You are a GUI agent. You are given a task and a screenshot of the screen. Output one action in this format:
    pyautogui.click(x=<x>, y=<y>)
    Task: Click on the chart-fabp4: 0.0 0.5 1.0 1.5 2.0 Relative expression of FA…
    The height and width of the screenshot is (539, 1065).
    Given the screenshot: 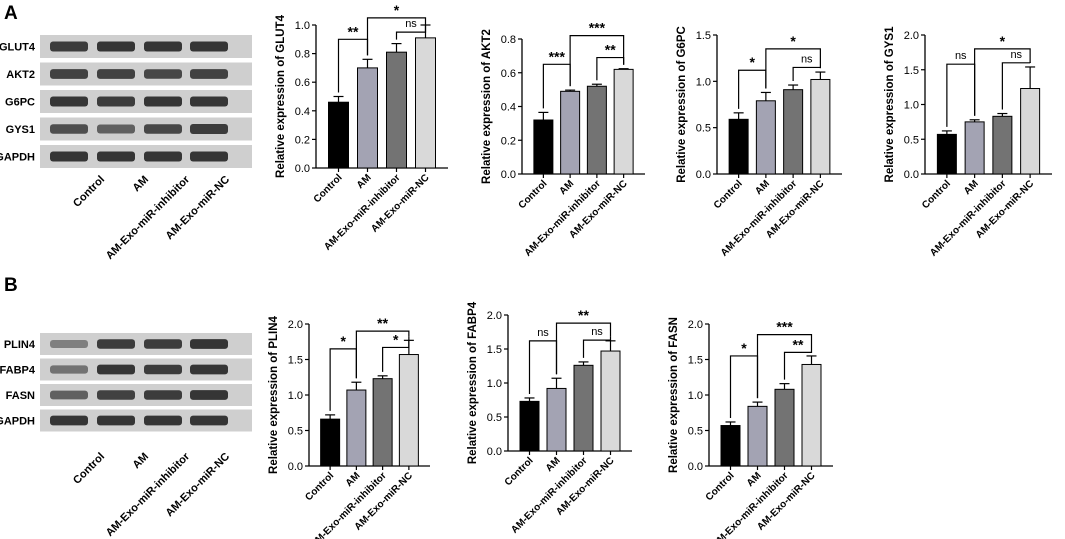 What is the action you would take?
    pyautogui.click(x=549, y=418)
    